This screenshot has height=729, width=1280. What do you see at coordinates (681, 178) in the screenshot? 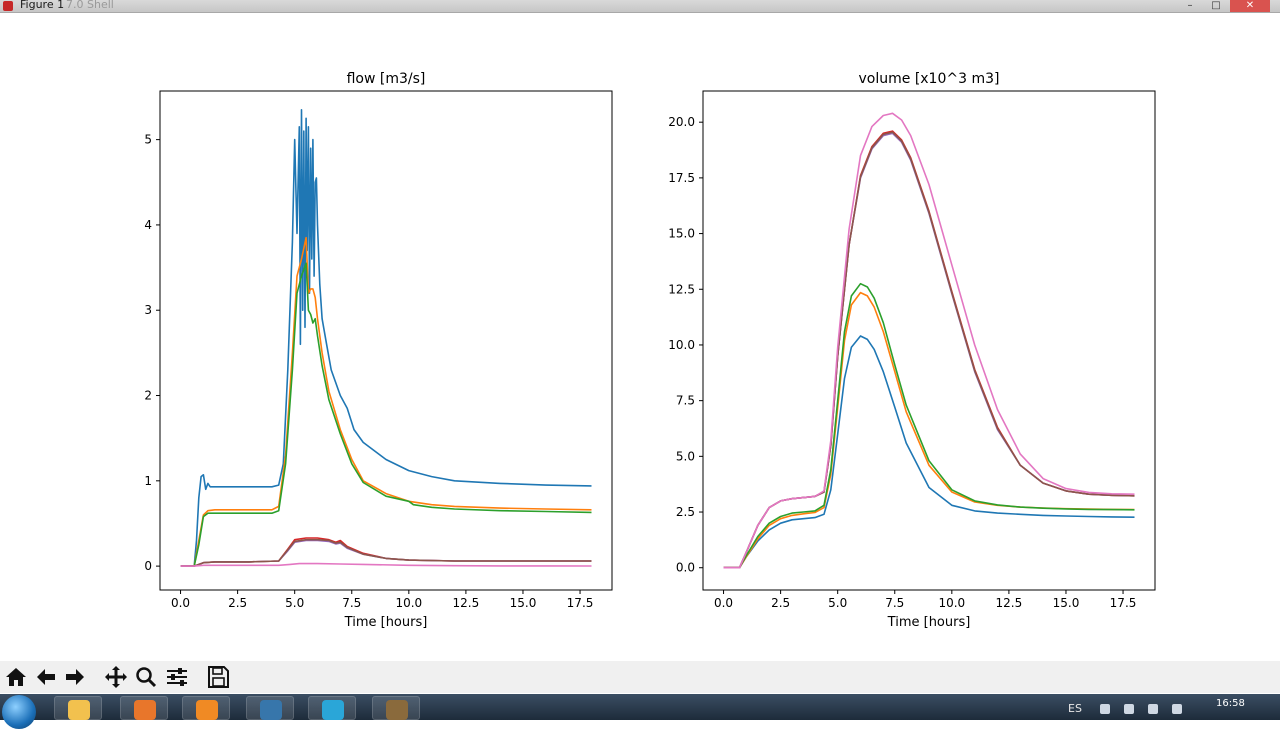
I see `y-tick-label: 17.5` at bounding box center [681, 178].